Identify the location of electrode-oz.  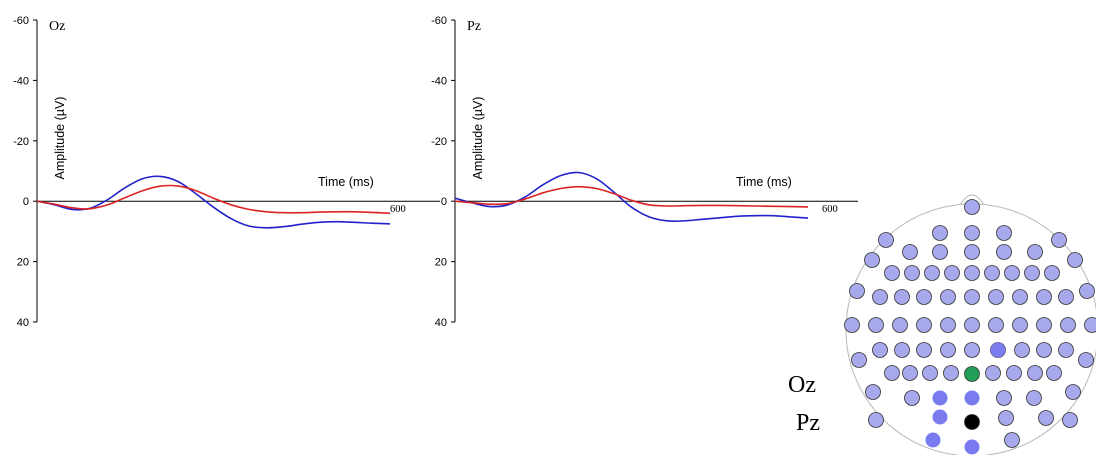
(972, 374).